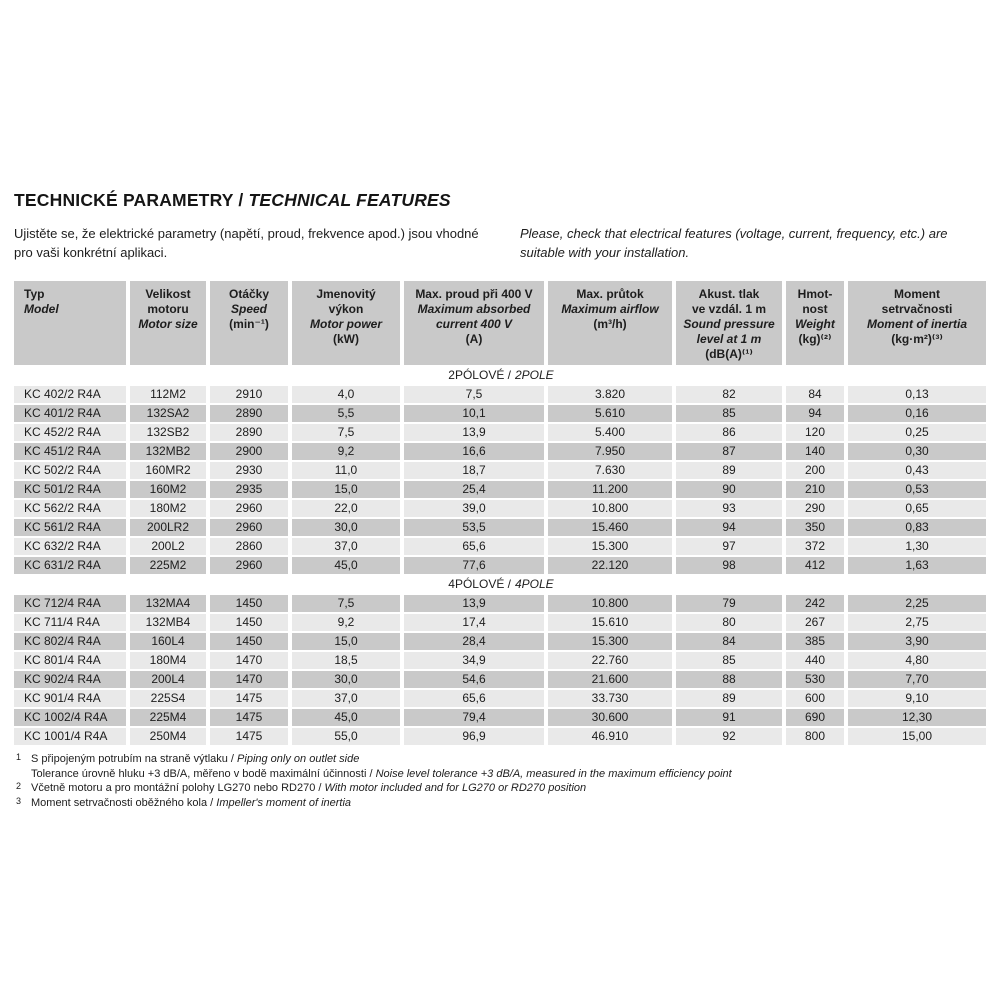 The image size is (1000, 1000). What do you see at coordinates (168, 489) in the screenshot?
I see `value-cell: 160M2` at bounding box center [168, 489].